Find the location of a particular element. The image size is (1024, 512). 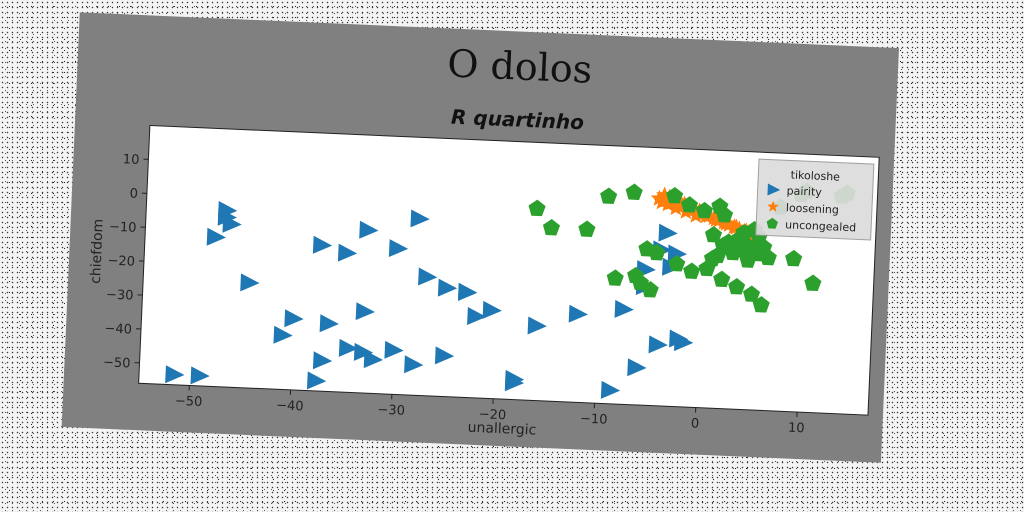

legend-title: tikoloshe is located at coordinates (815, 175).